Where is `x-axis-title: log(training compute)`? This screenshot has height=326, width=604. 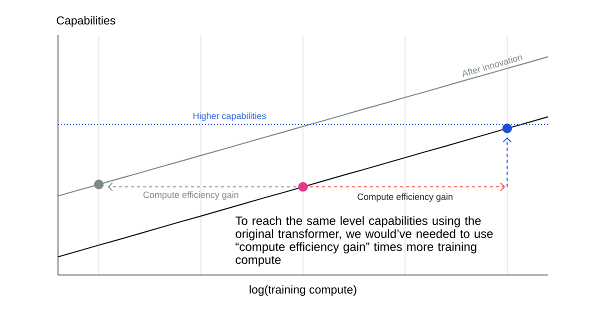
x-axis-title: log(training compute) is located at coordinates (303, 290).